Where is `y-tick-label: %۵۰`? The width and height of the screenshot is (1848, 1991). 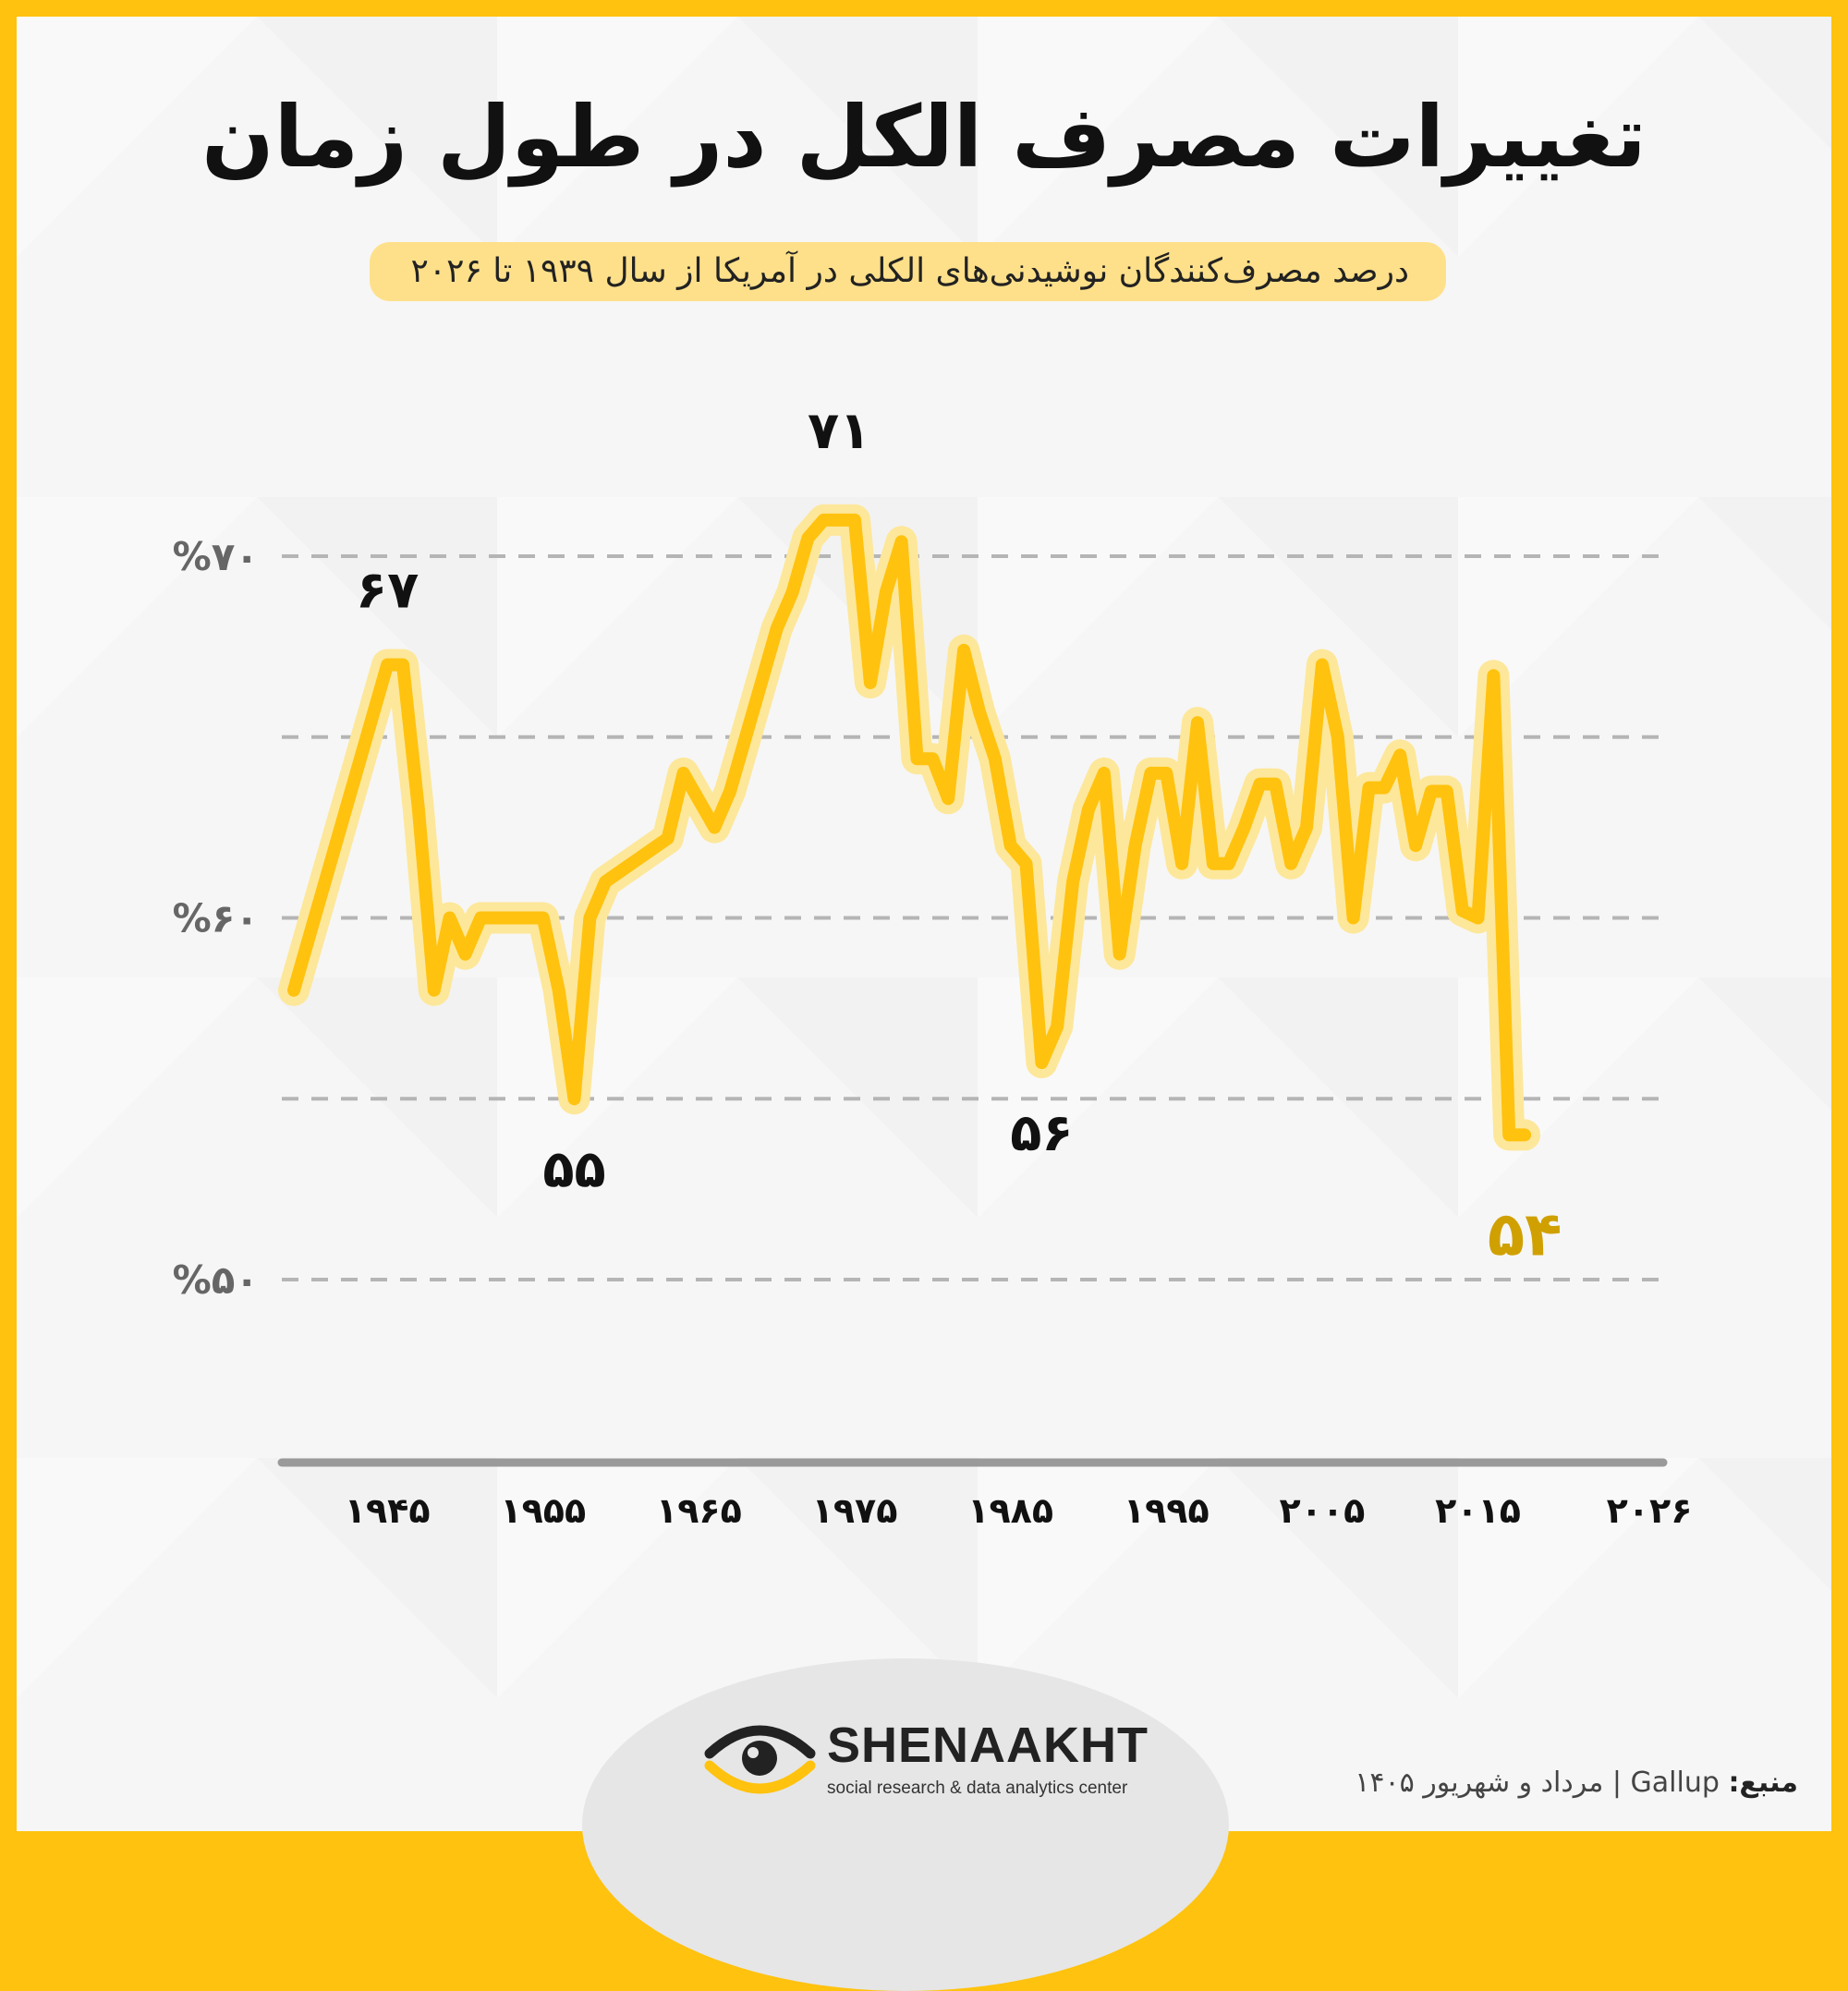 y-tick-label: %۵۰ is located at coordinates (216, 1280).